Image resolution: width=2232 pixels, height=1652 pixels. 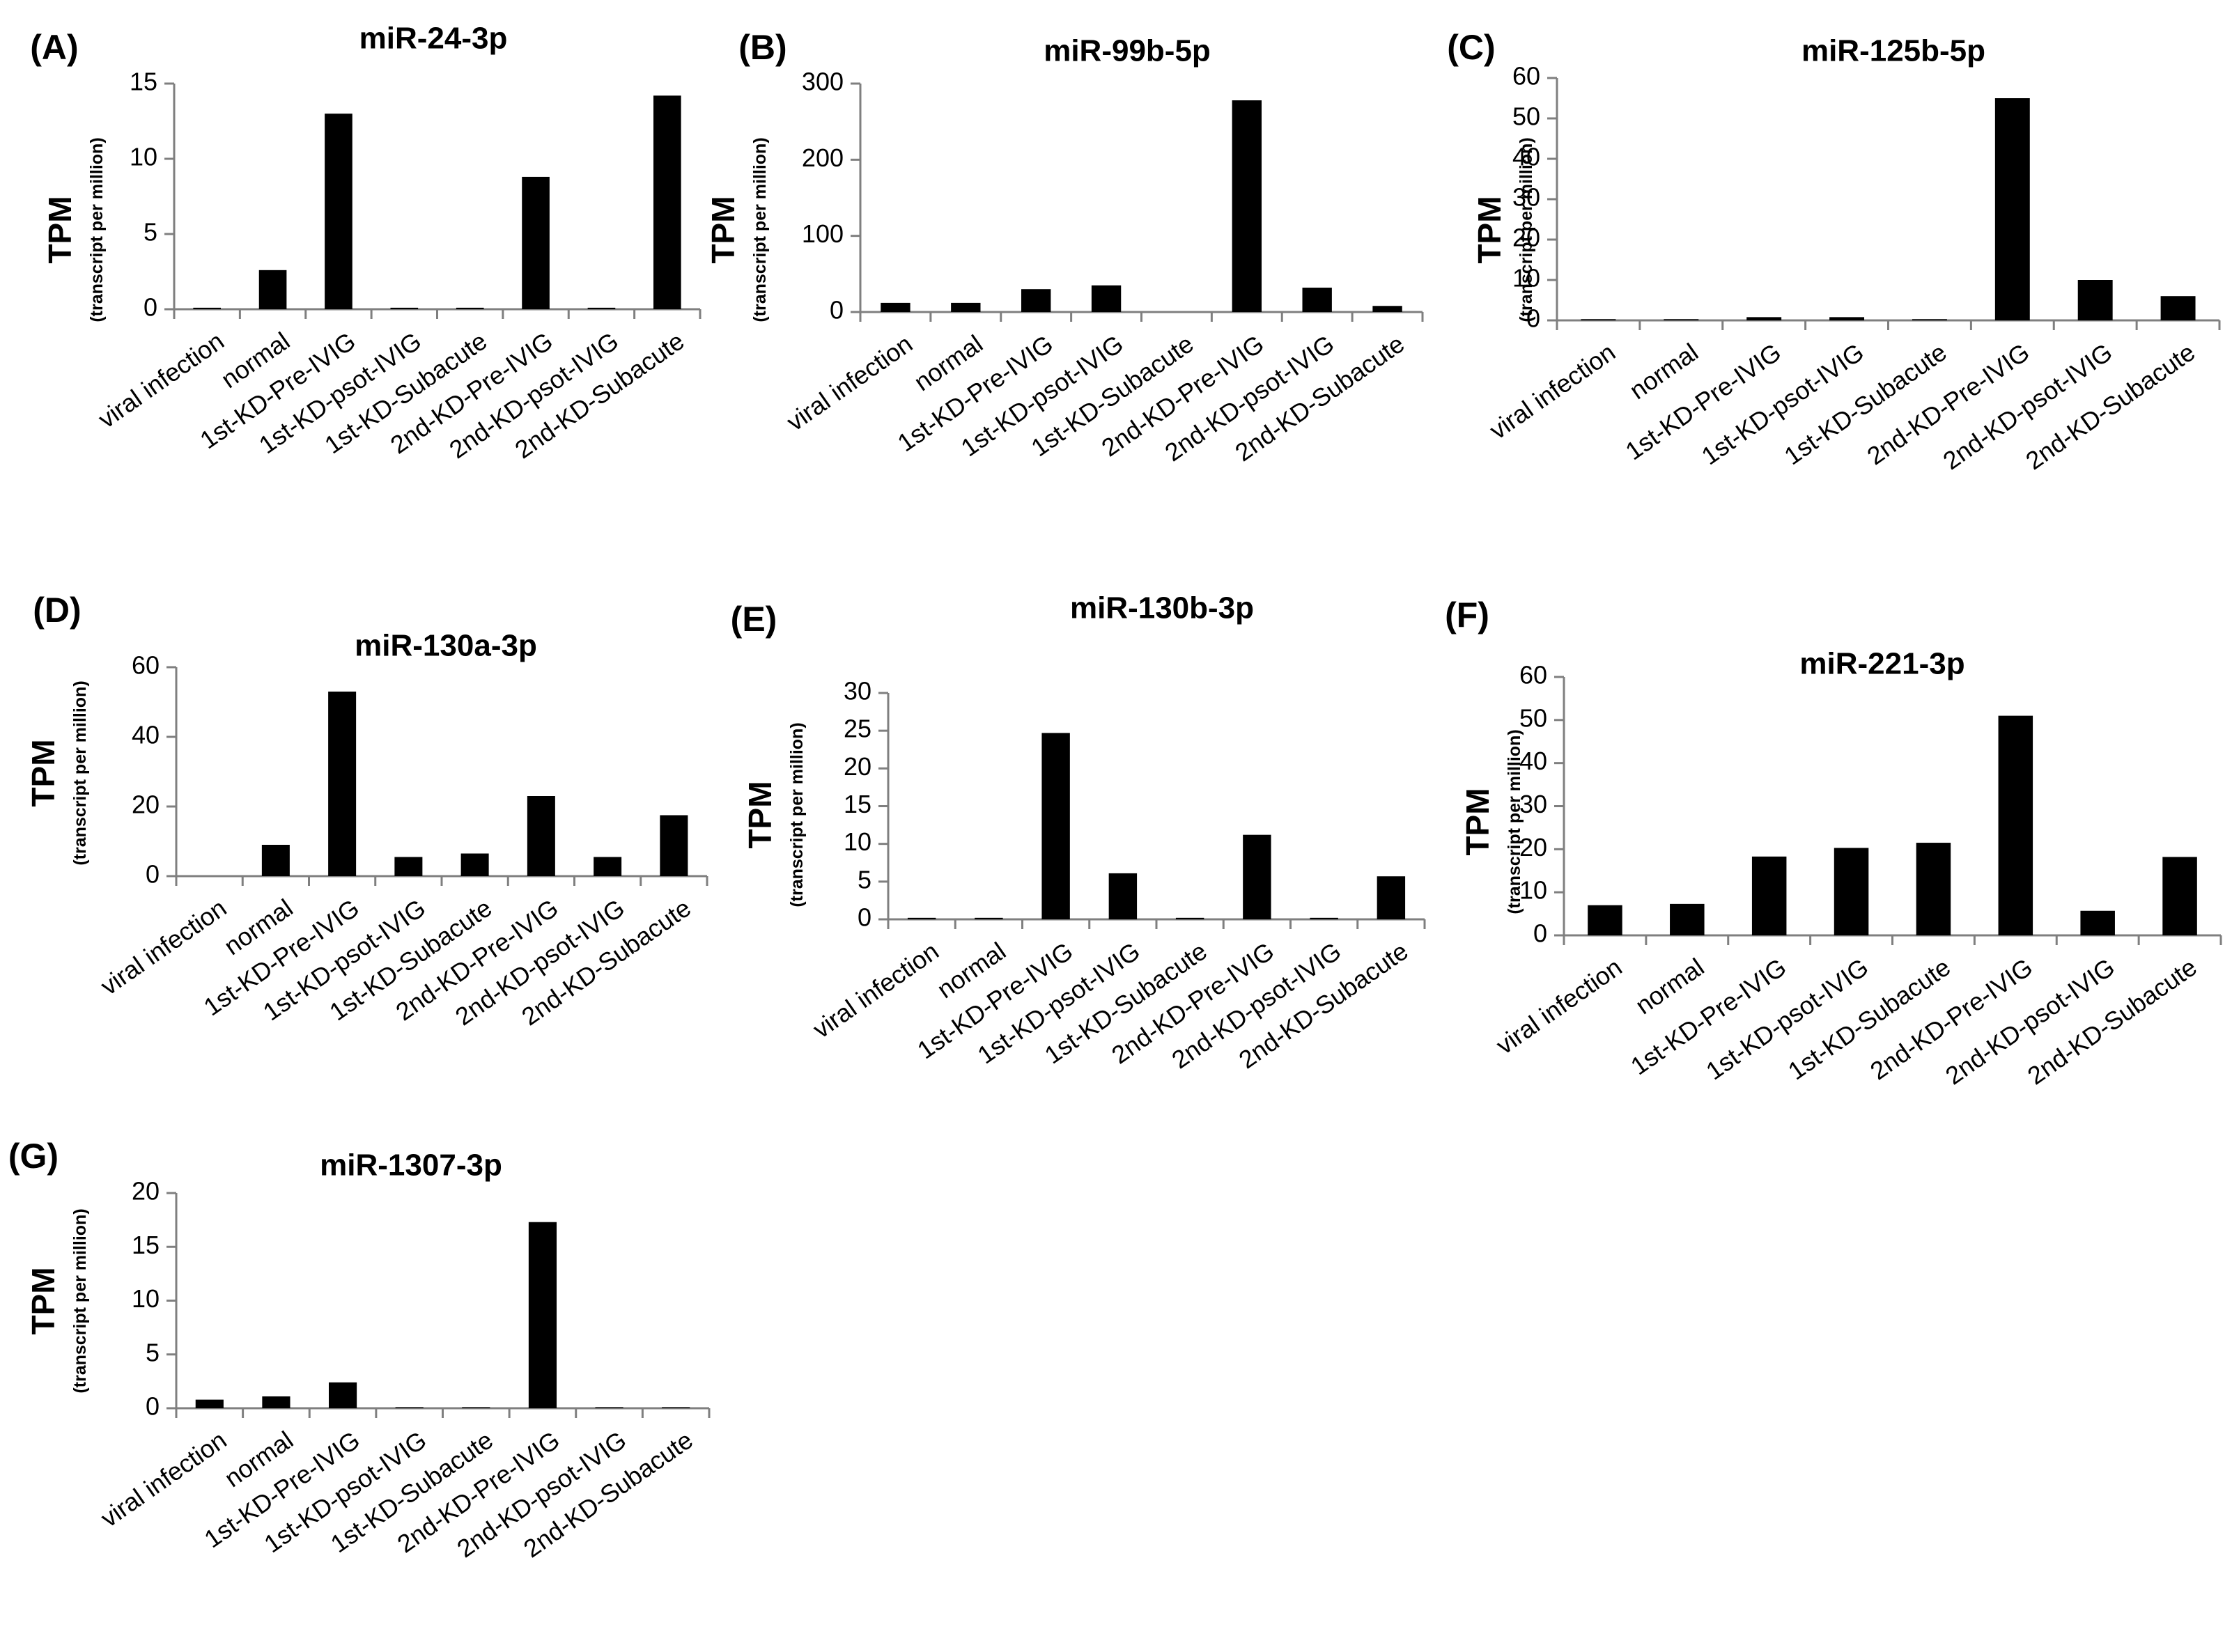 I want to click on chart-title: miR-24-3p, so click(x=433, y=39).